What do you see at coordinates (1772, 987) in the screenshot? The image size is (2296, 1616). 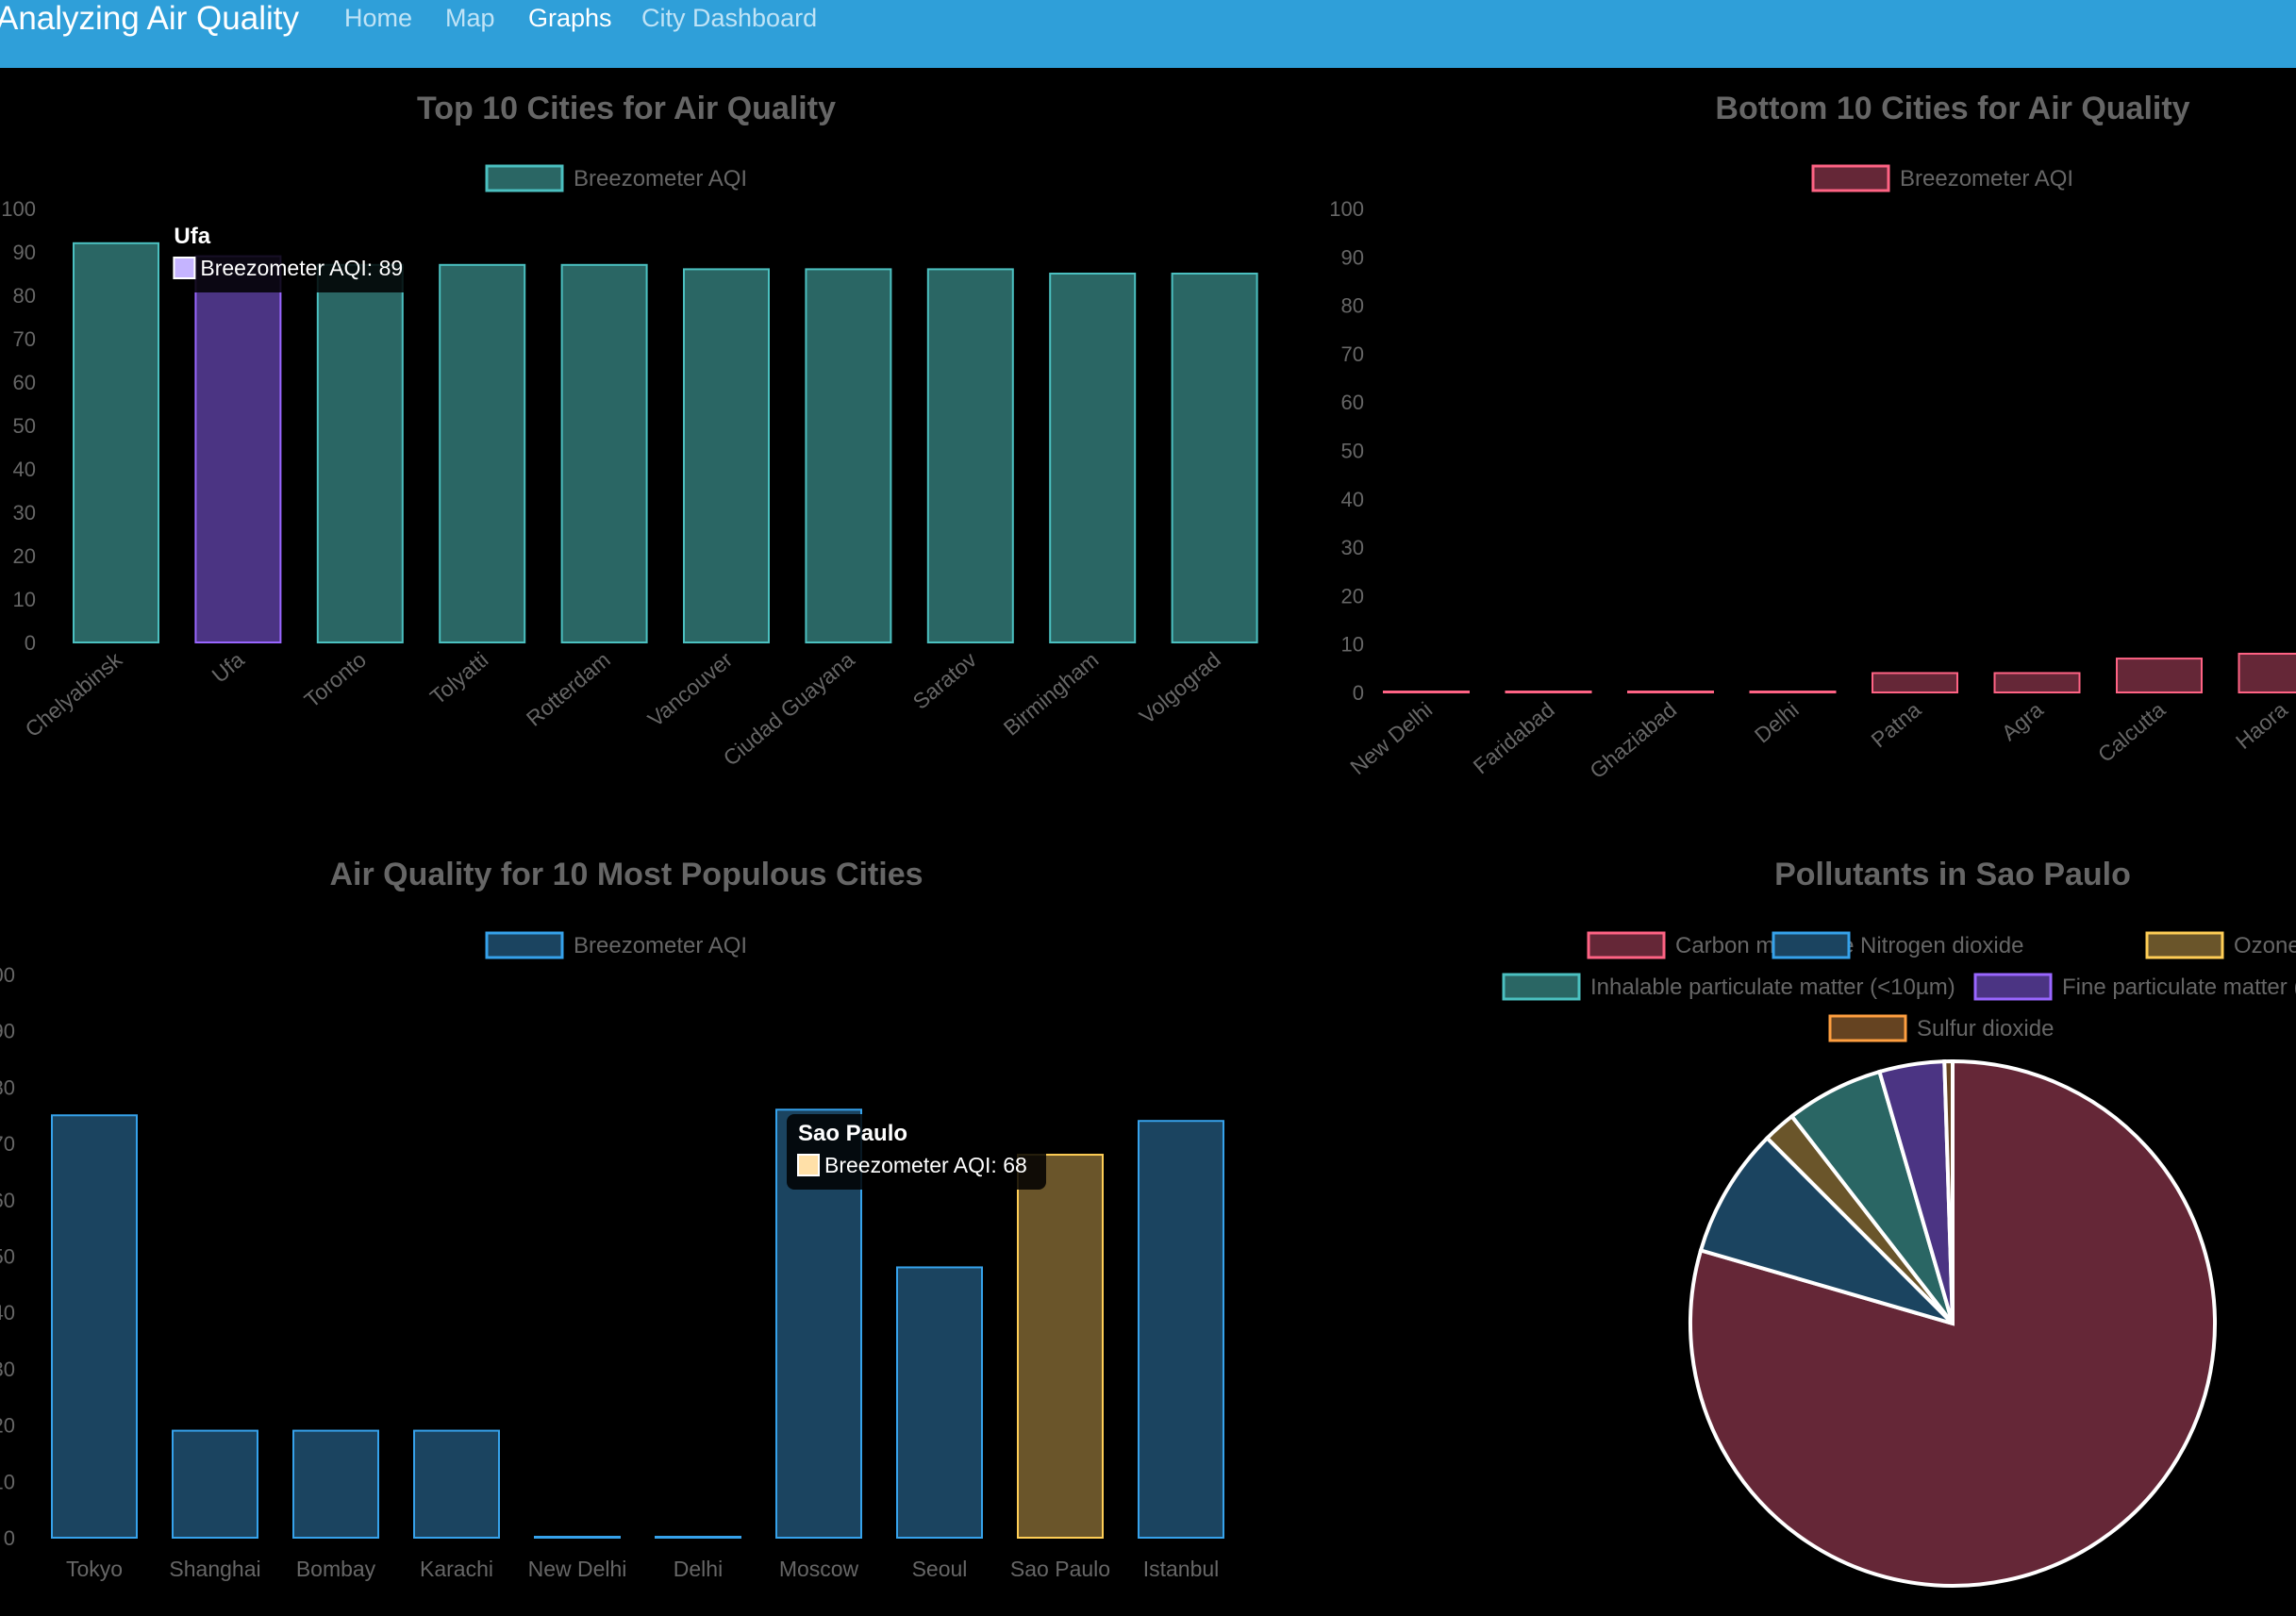 I see `legend-label: Inhalable particulate matter (<10µm)` at bounding box center [1772, 987].